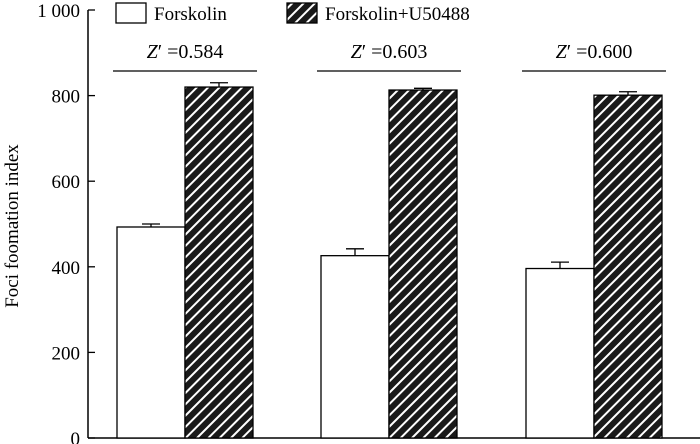  What do you see at coordinates (66, 97) in the screenshot?
I see `y-tick-label: 800` at bounding box center [66, 97].